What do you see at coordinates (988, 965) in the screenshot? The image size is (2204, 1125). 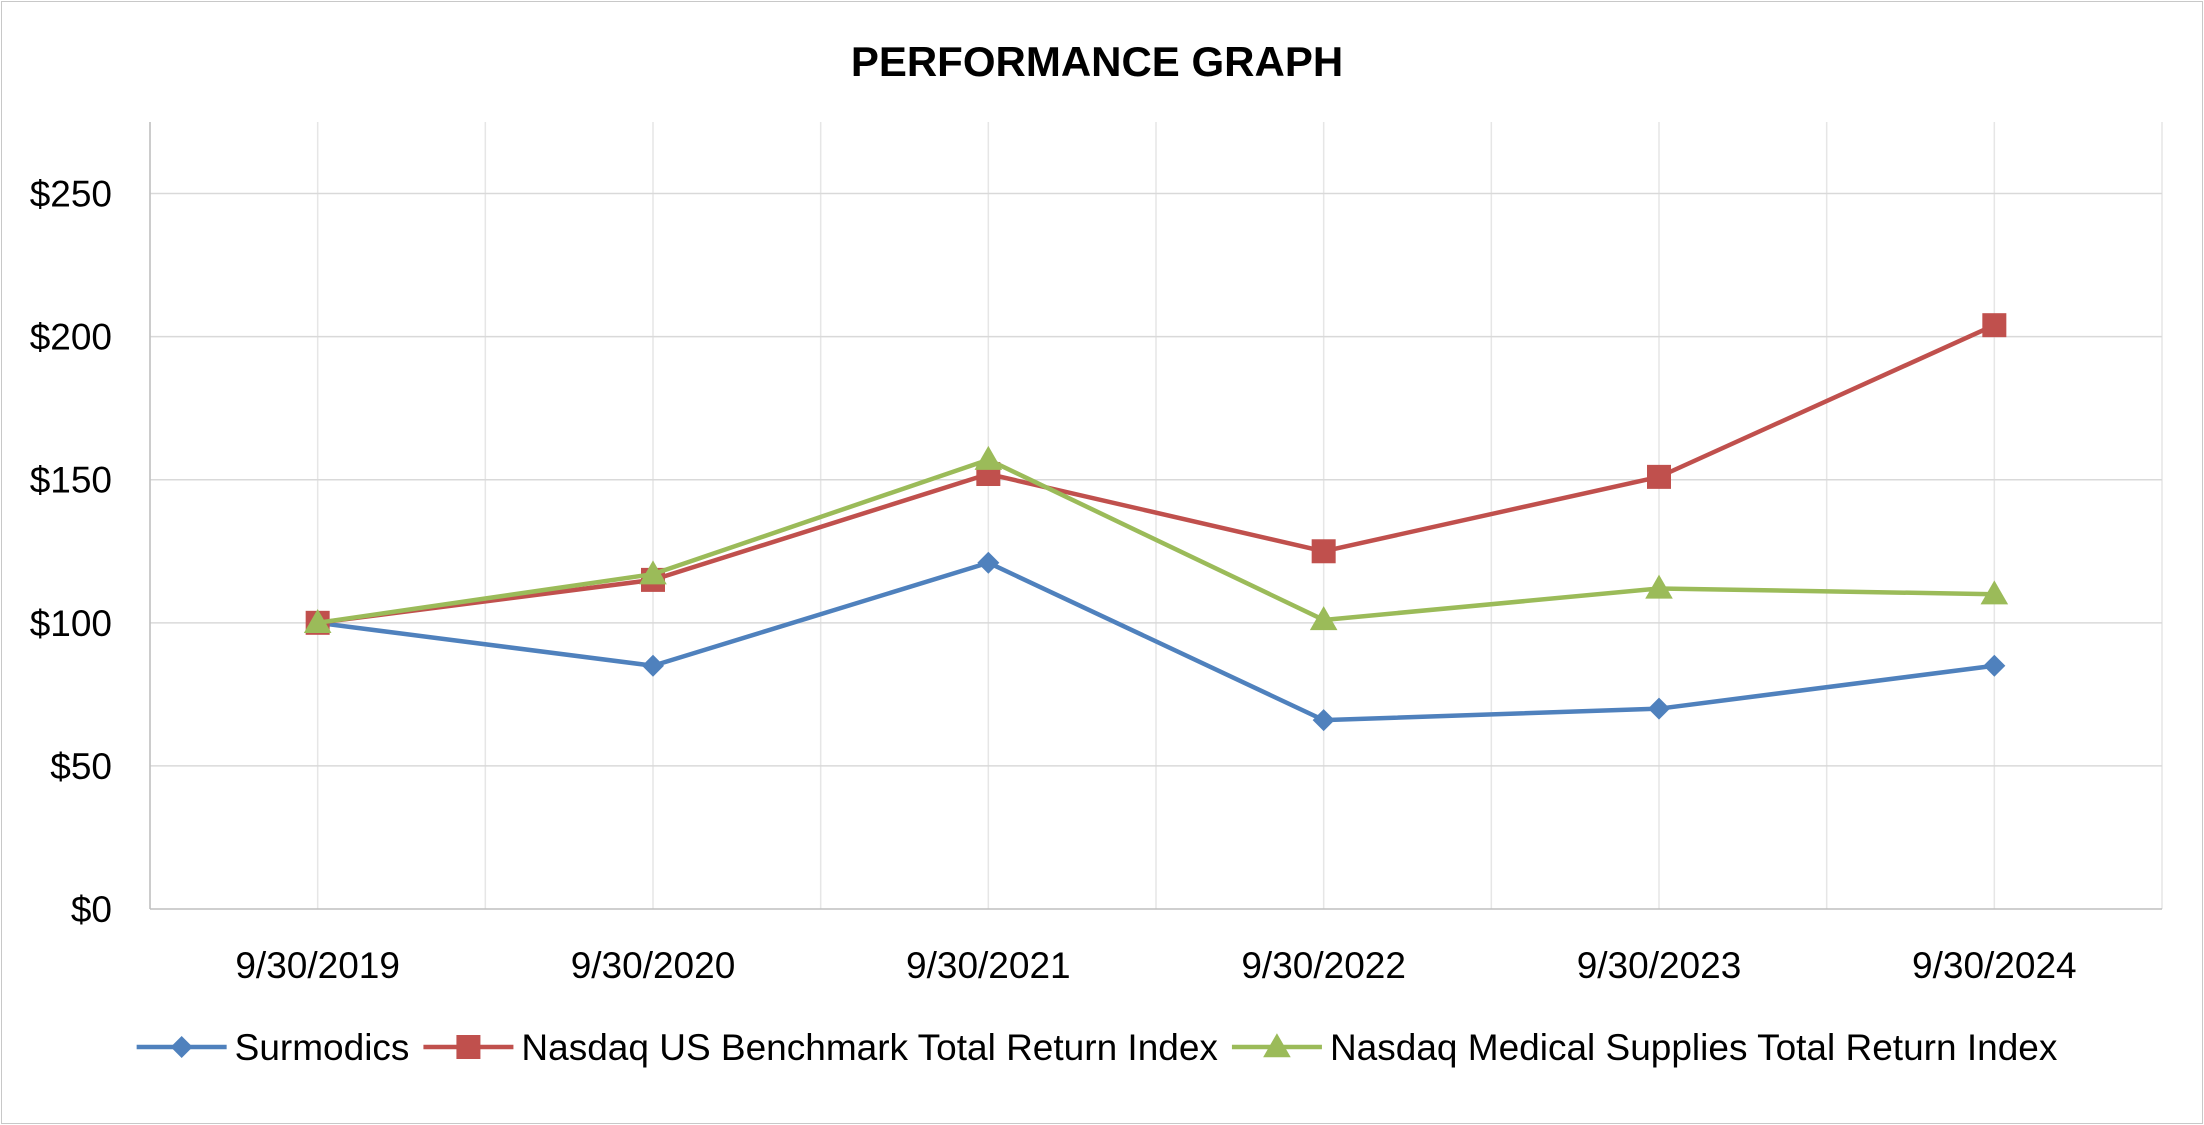 I see `x-tick-label: 9/30/2021` at bounding box center [988, 965].